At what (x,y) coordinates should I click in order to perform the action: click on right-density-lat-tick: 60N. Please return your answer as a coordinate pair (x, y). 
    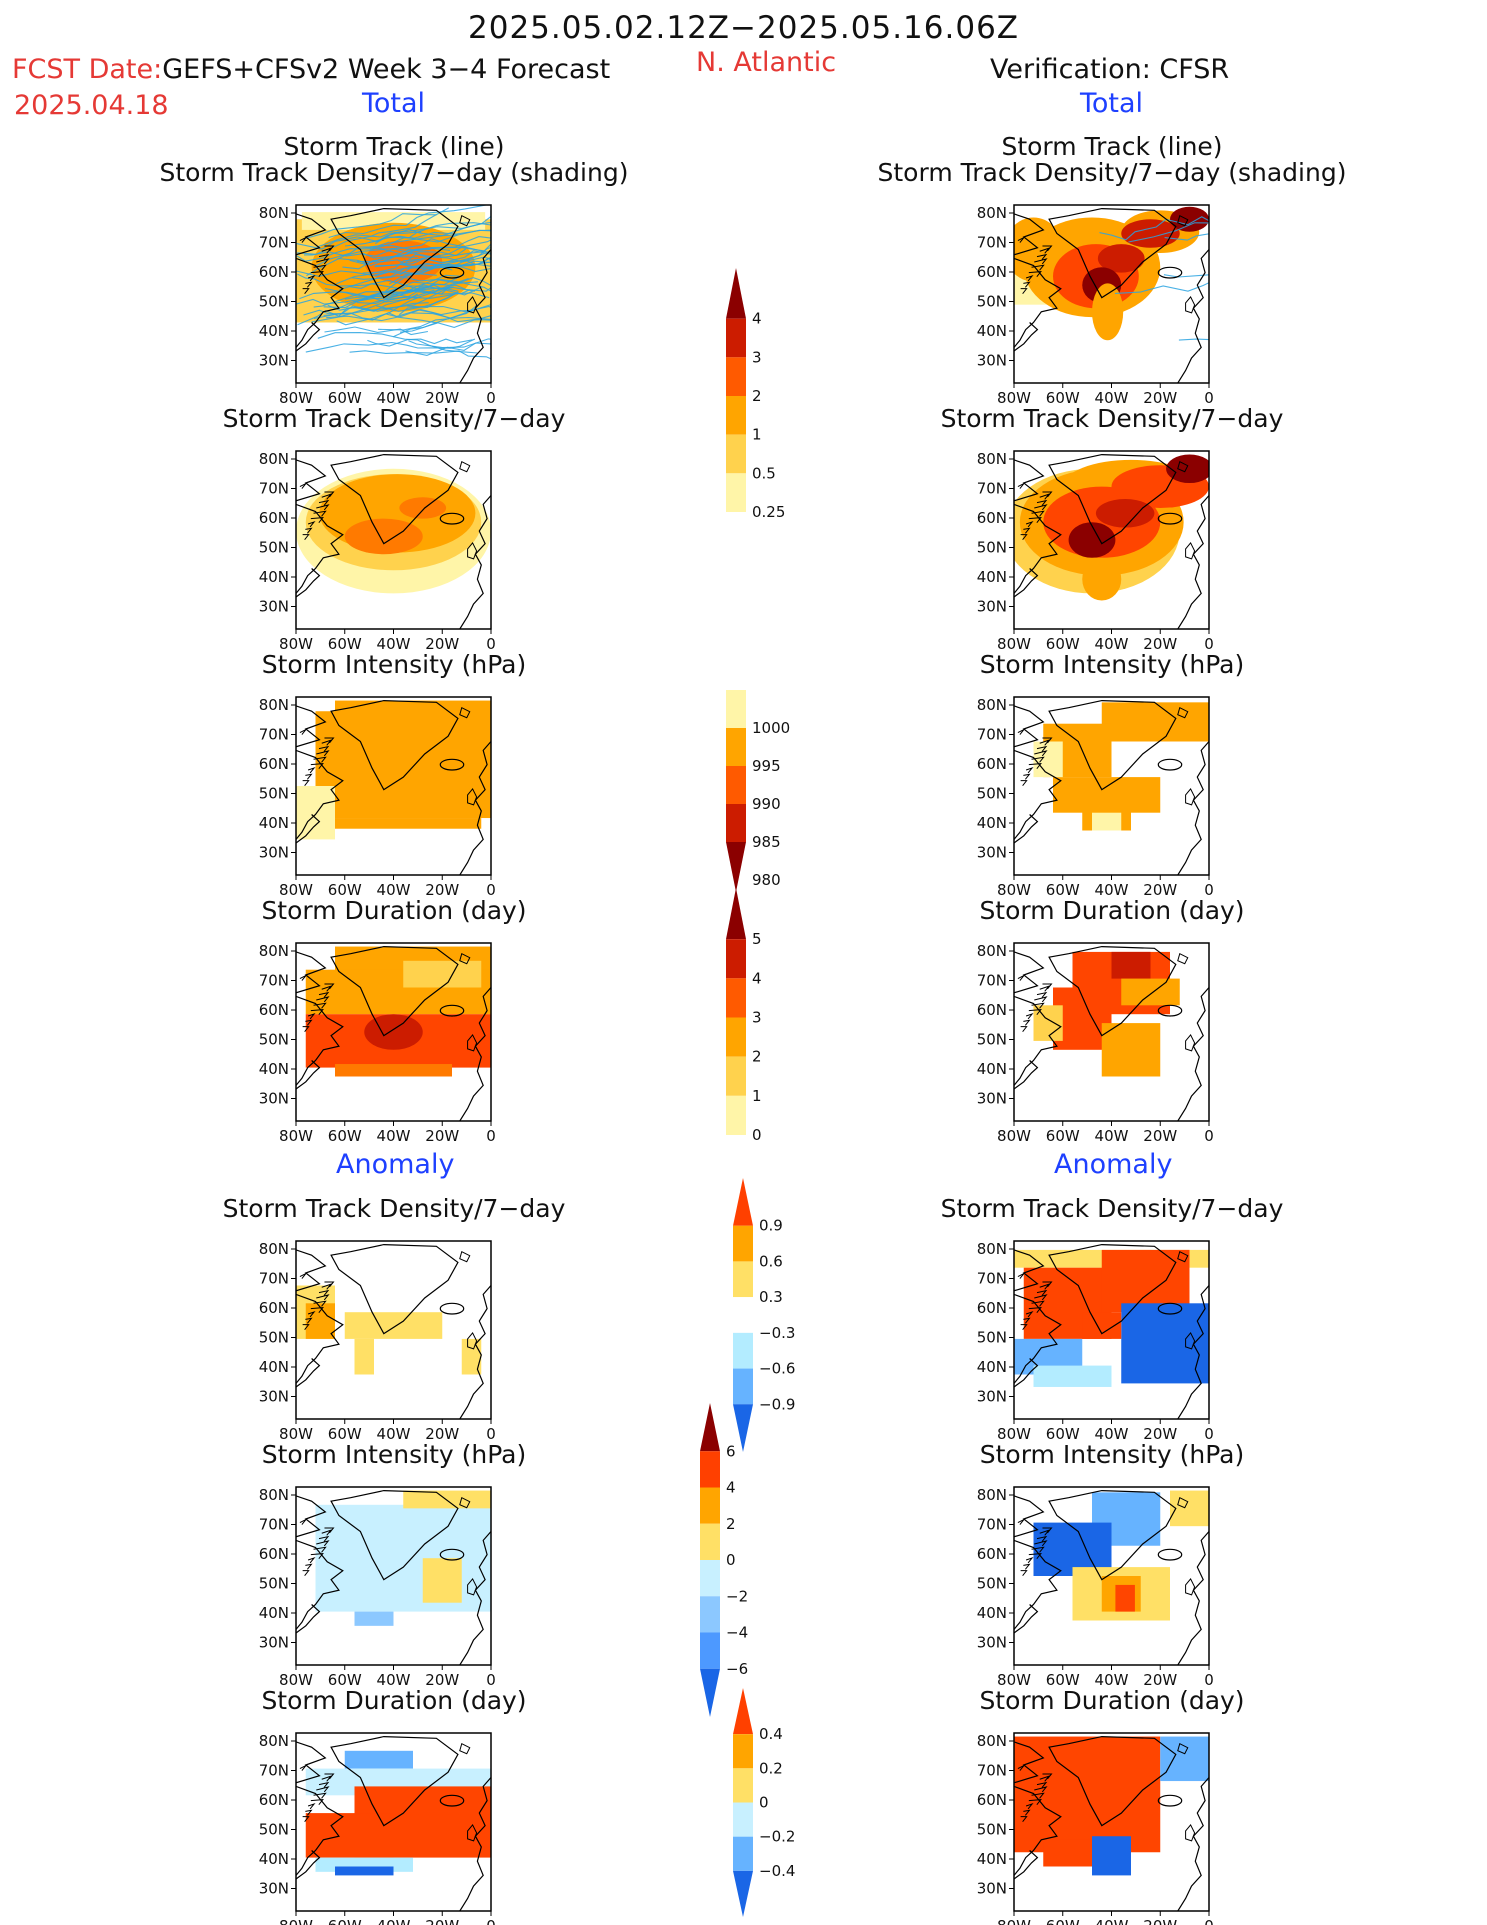
    Looking at the image, I should click on (992, 518).